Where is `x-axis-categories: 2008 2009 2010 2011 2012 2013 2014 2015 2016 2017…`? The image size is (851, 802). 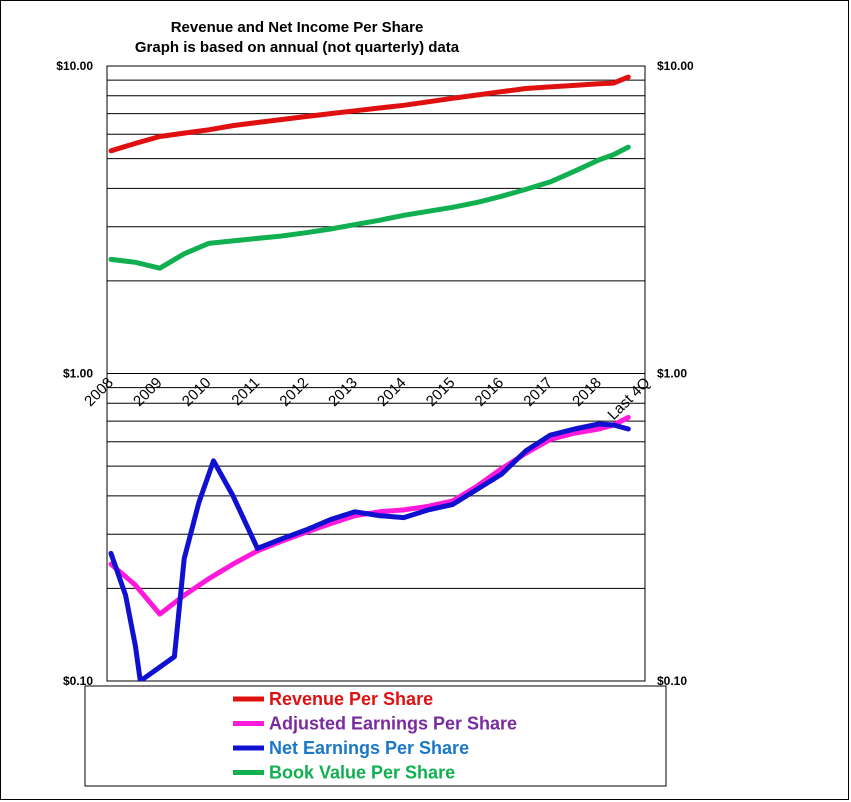 x-axis-categories: 2008 2009 2010 2011 2012 2013 2014 2015 2016 2017… is located at coordinates (367, 398).